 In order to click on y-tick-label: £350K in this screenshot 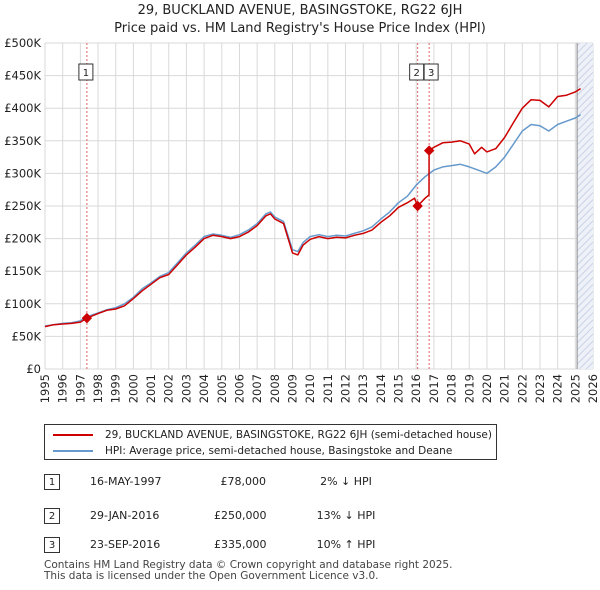, I will do `click(22, 141)`.